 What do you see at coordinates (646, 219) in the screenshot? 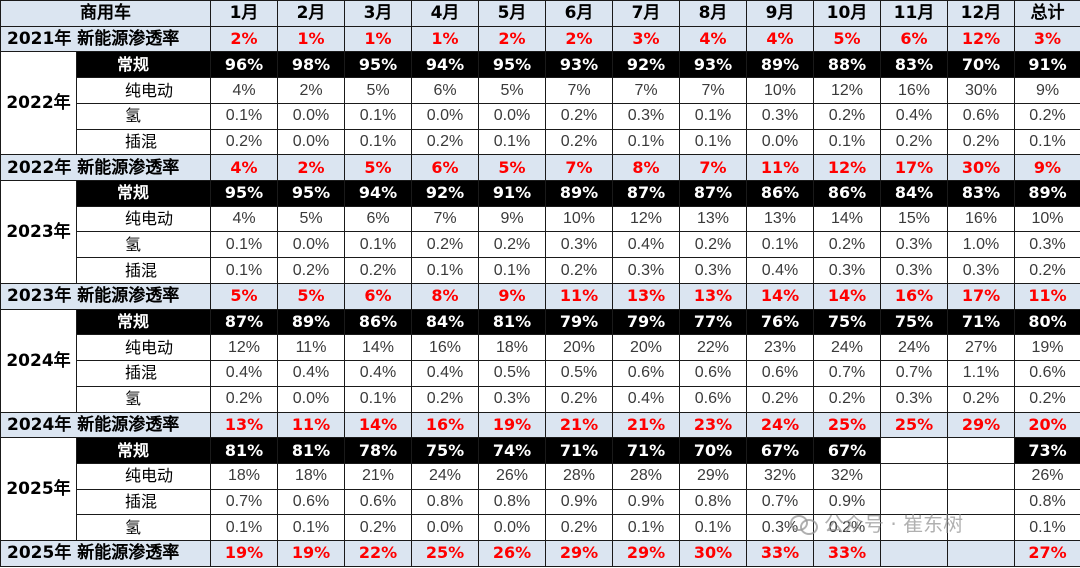
I see `share-value: 12%` at bounding box center [646, 219].